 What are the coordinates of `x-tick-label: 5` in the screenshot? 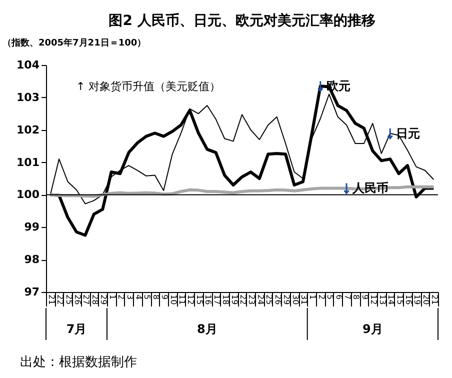 It's located at (147, 297).